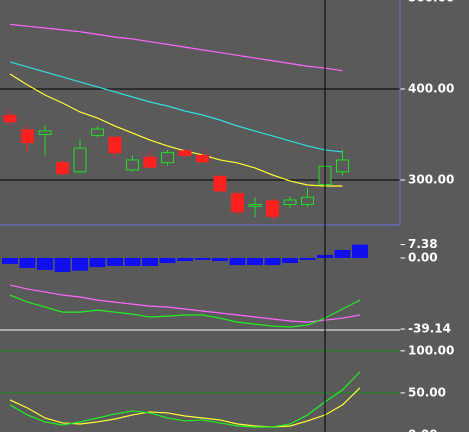  What do you see at coordinates (427, 392) in the screenshot?
I see `y-tick-label: 50.00` at bounding box center [427, 392].